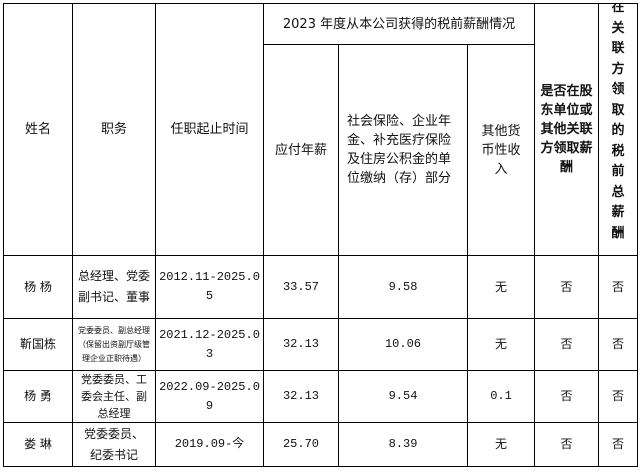 The height and width of the screenshot is (471, 641). I want to click on header-related-total: 在关联方领取的税前总薪酬, so click(618, 122).